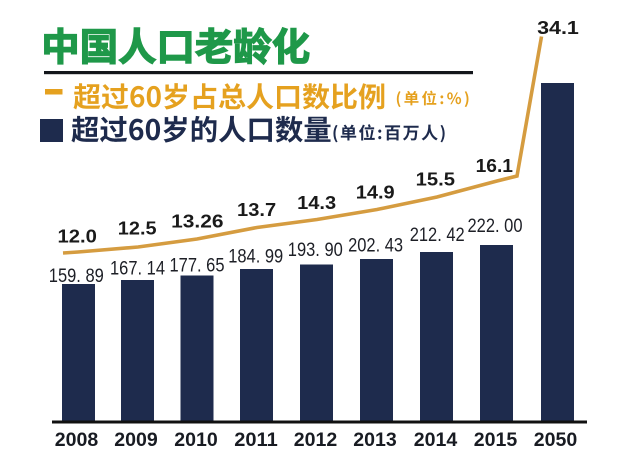 The width and height of the screenshot is (640, 458). I want to click on svg-text: 2010, so click(196, 440).